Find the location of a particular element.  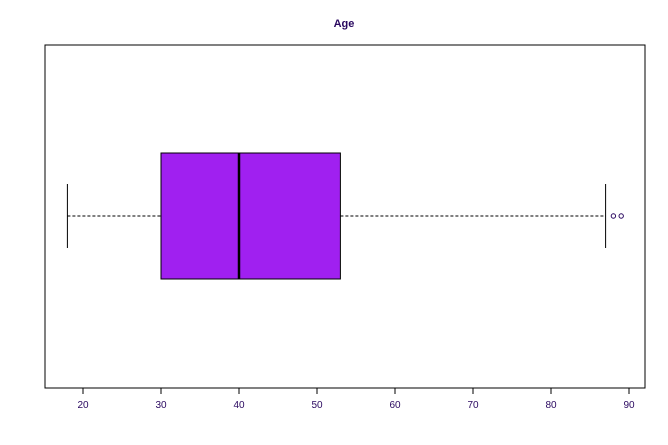

x-axis: 20 30 40 50 60 70 80 90 is located at coordinates (356, 399).